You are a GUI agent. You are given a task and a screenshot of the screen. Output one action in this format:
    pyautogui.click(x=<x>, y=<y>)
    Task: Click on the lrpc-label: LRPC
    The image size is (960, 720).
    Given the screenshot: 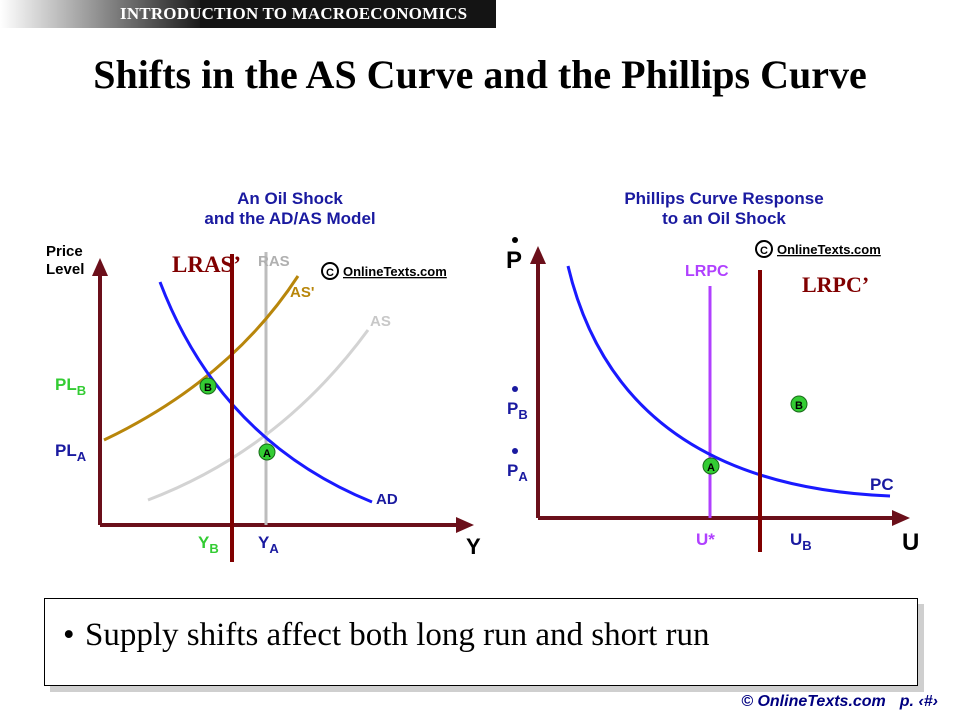 What is the action you would take?
    pyautogui.click(x=707, y=271)
    